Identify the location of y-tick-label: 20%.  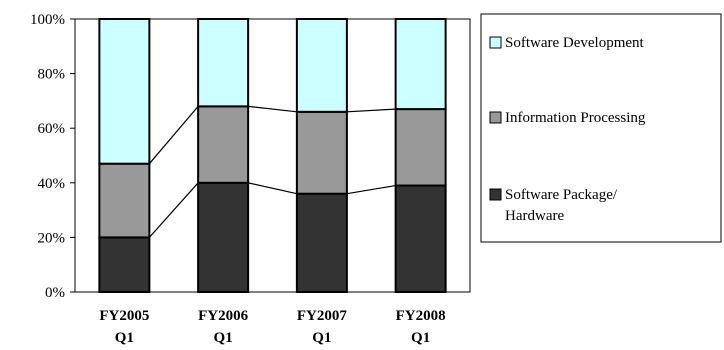
(52, 238).